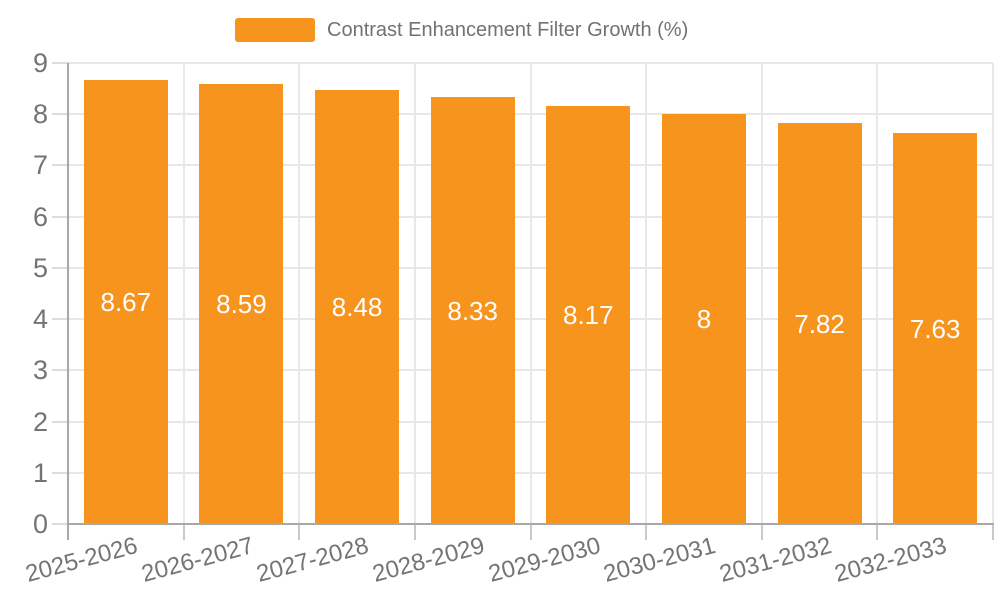  I want to click on bar-value-label: 8, so click(704, 319).